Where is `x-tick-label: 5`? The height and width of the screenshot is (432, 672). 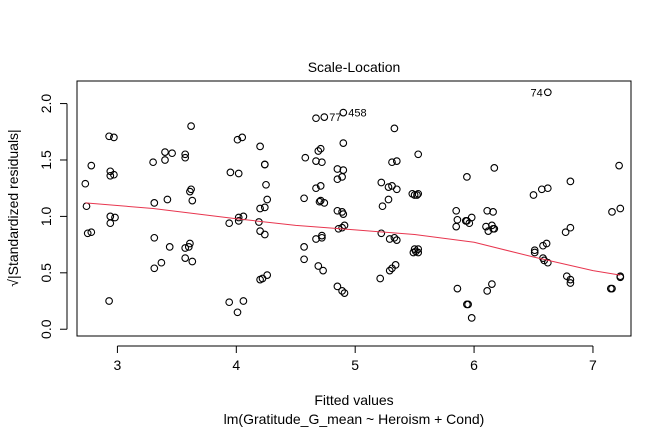
x-tick-label: 5 is located at coordinates (355, 365).